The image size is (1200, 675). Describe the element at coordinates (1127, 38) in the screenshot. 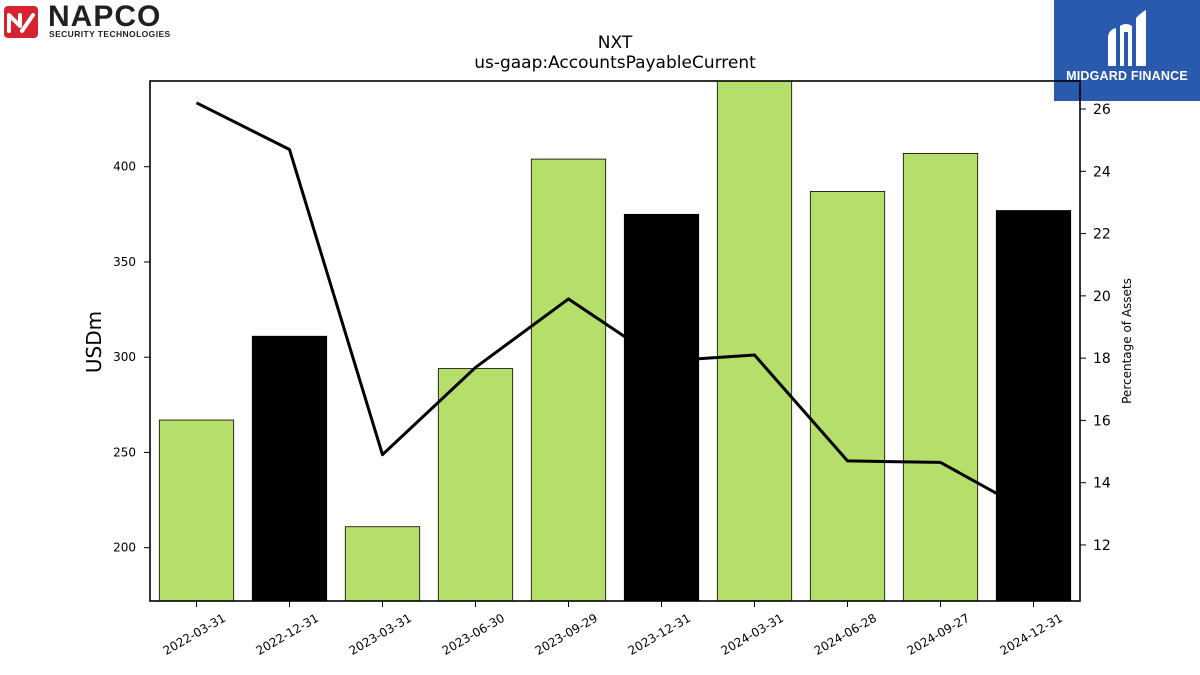

I see `midgard-mark-icon` at that location.